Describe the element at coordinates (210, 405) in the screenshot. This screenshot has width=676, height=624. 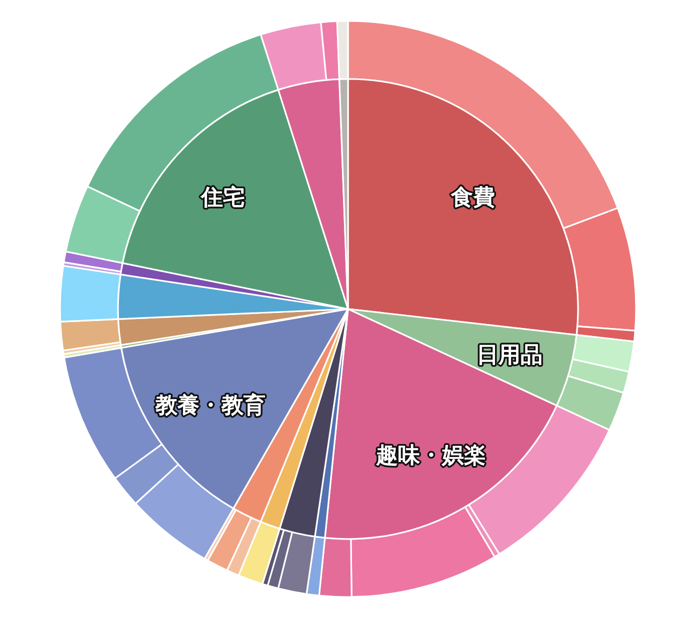
I see `slice-label: 教養・教育` at that location.